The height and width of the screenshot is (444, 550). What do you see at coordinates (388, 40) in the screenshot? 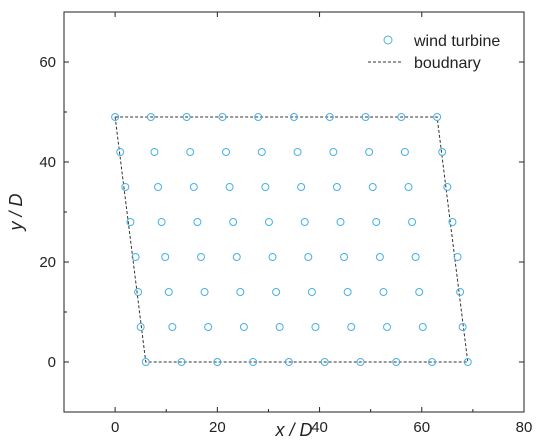
I see `legend-turbine-marker` at bounding box center [388, 40].